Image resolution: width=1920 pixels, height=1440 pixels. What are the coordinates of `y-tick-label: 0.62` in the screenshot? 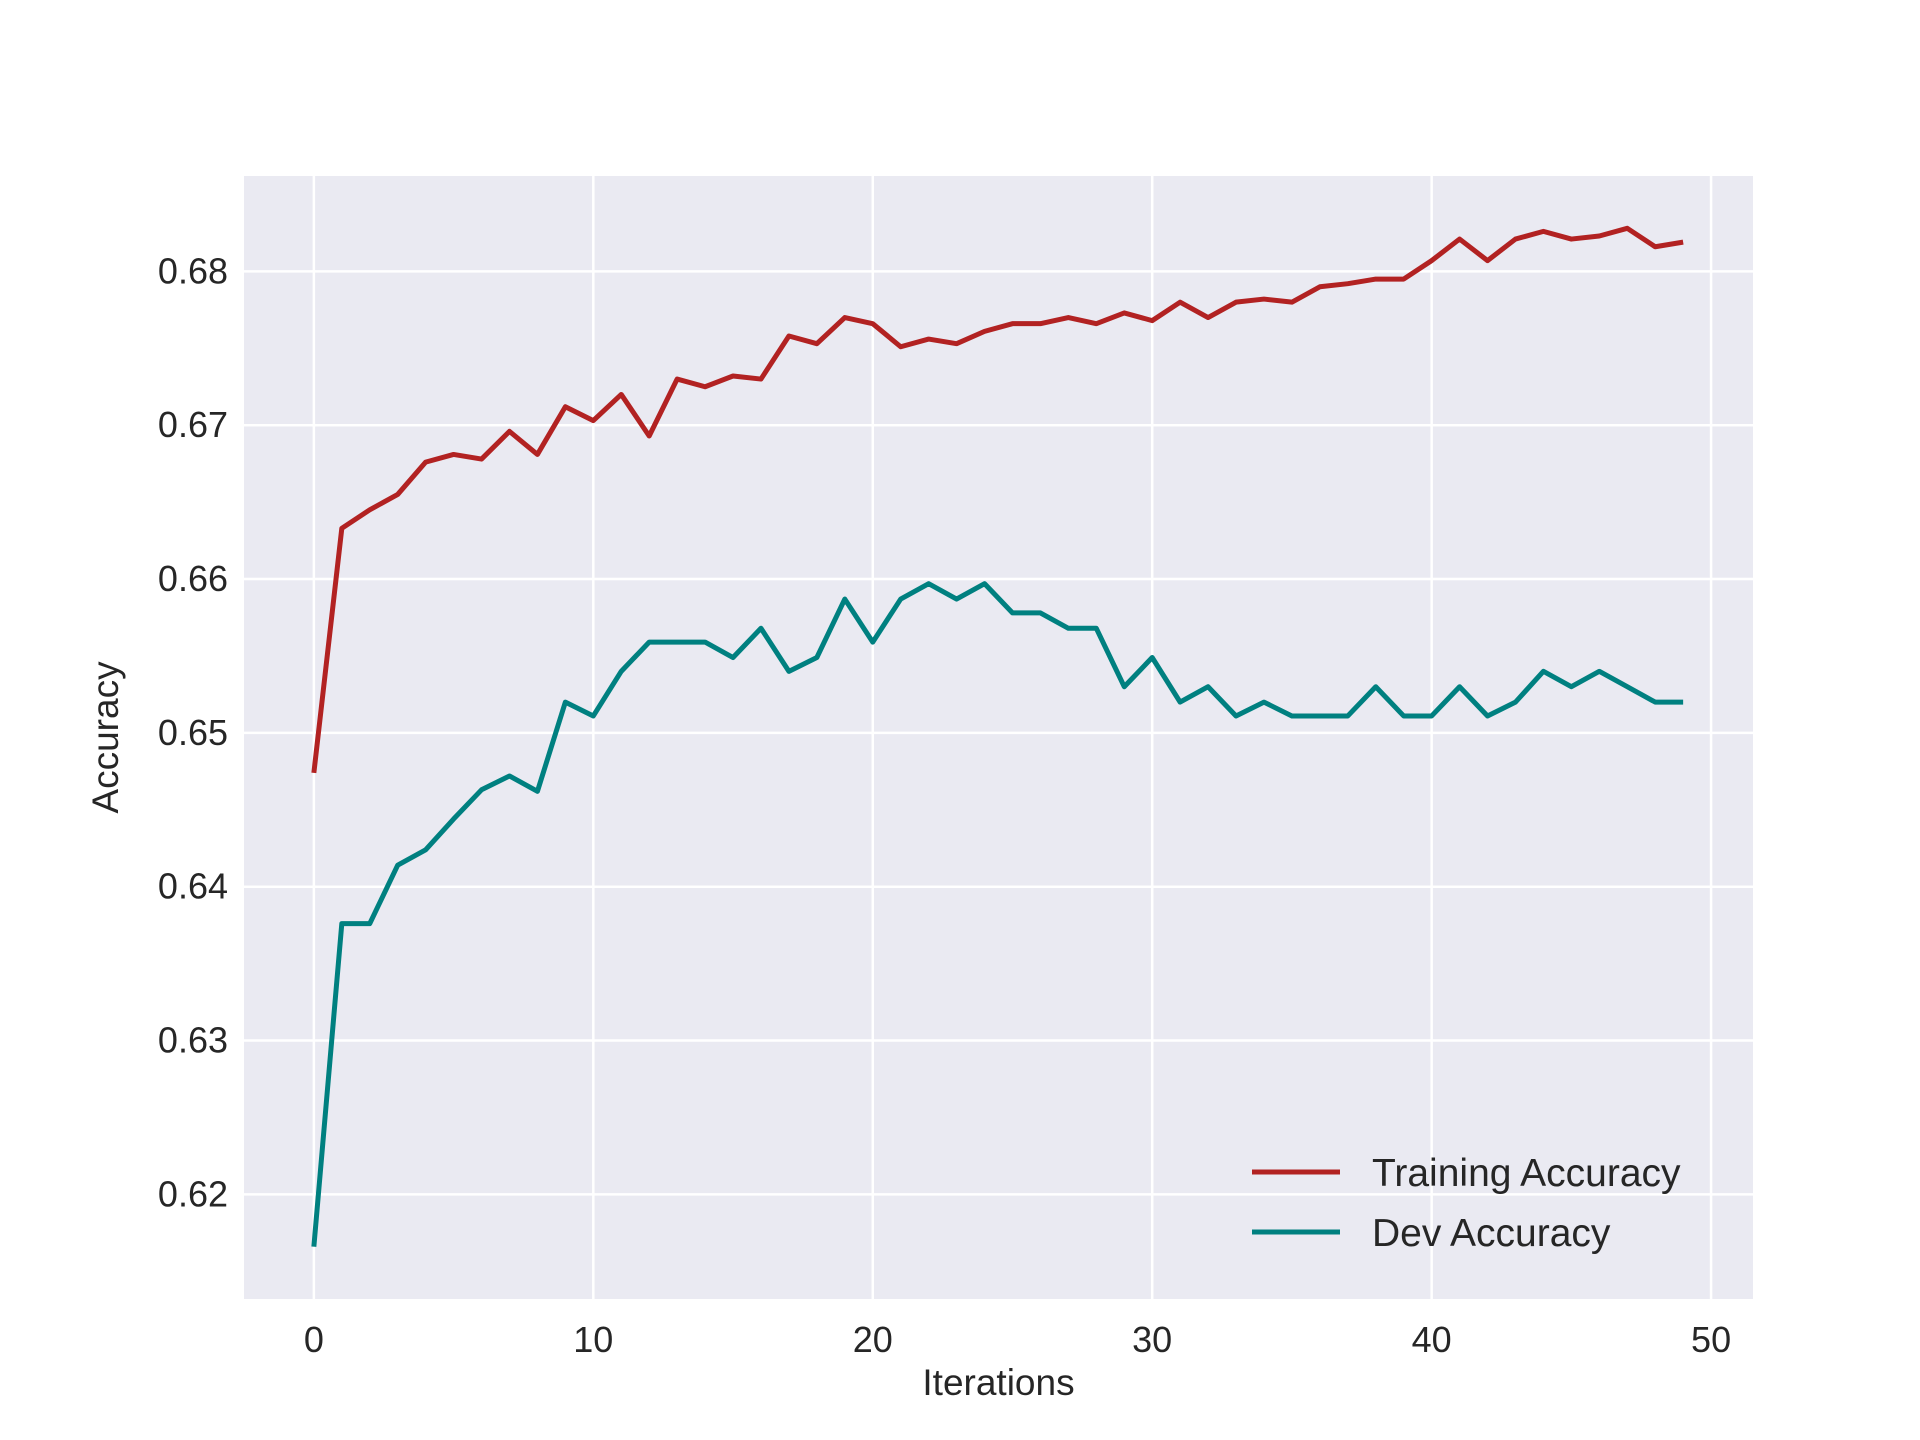 It's located at (193, 1193).